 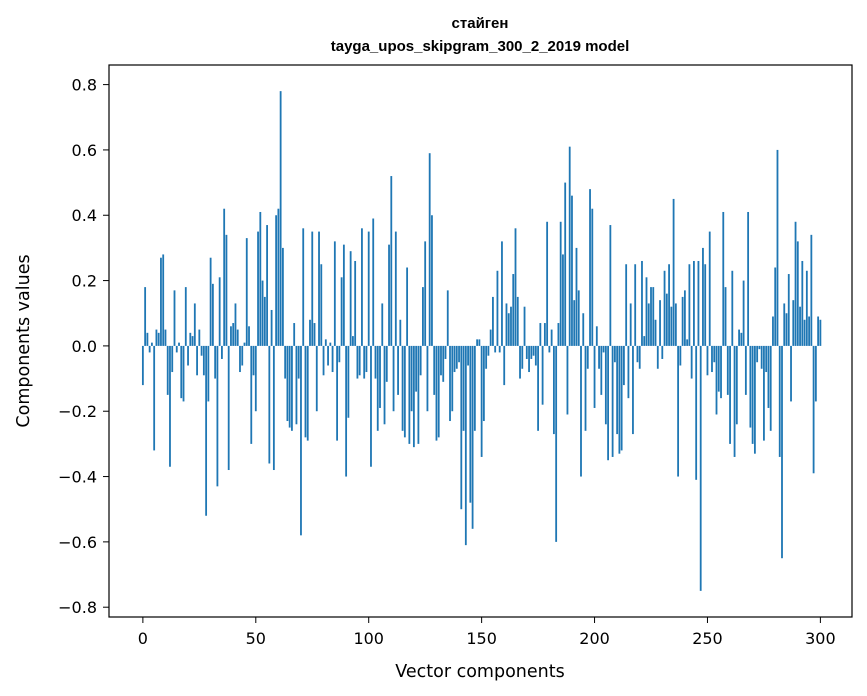 What do you see at coordinates (77, 542) in the screenshot?
I see `y-tick-label: −0.6` at bounding box center [77, 542].